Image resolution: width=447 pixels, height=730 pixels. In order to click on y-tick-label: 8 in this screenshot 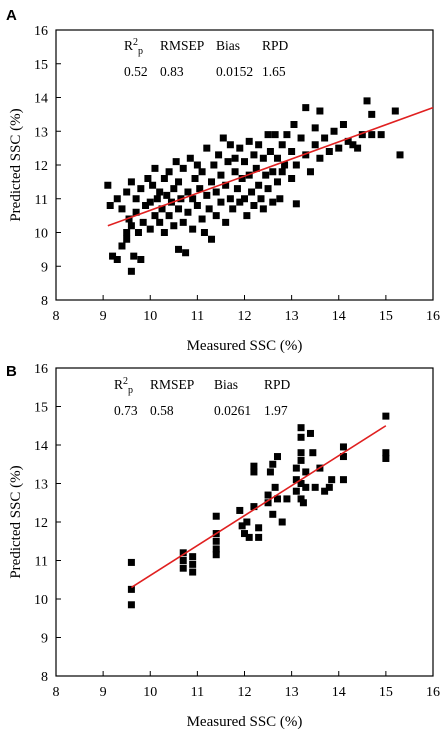, I will do `click(44, 677)`.